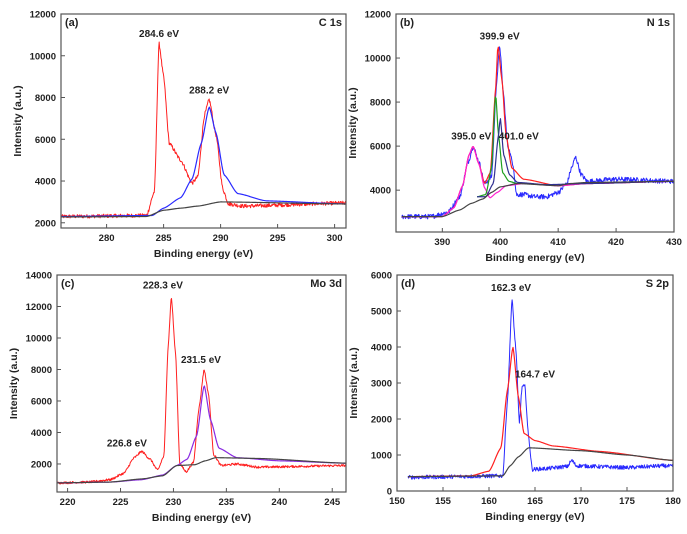  What do you see at coordinates (581, 501) in the screenshot?
I see `x-tick-label: 170` at bounding box center [581, 501].